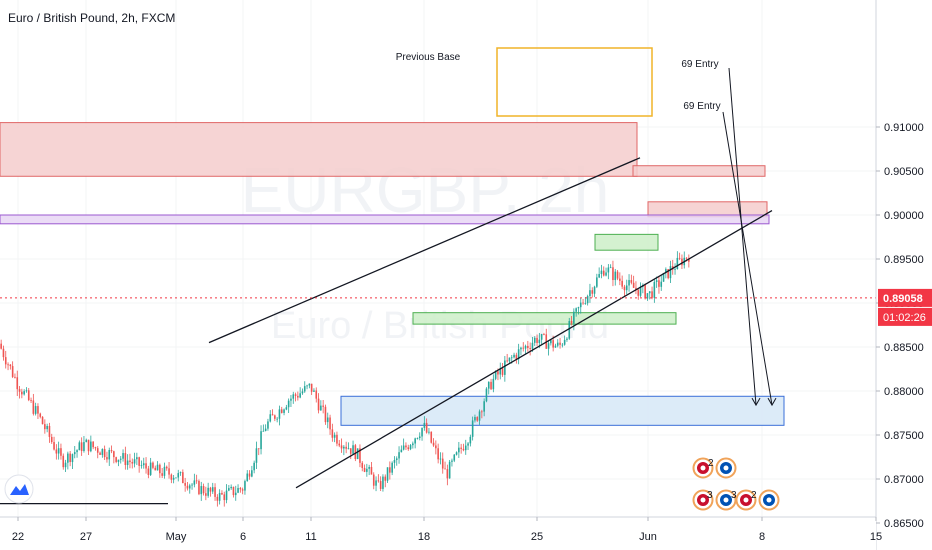  I want to click on event-flag-dot, so click(746, 500).